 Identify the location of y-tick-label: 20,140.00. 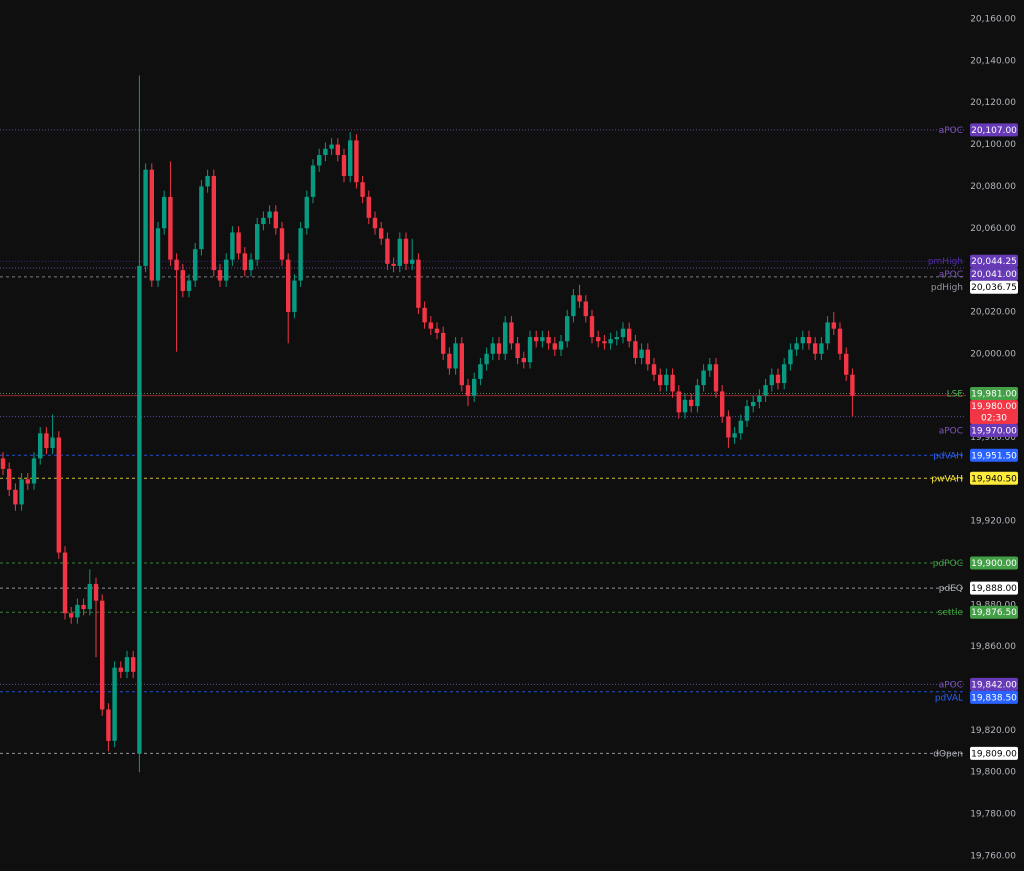
(993, 61).